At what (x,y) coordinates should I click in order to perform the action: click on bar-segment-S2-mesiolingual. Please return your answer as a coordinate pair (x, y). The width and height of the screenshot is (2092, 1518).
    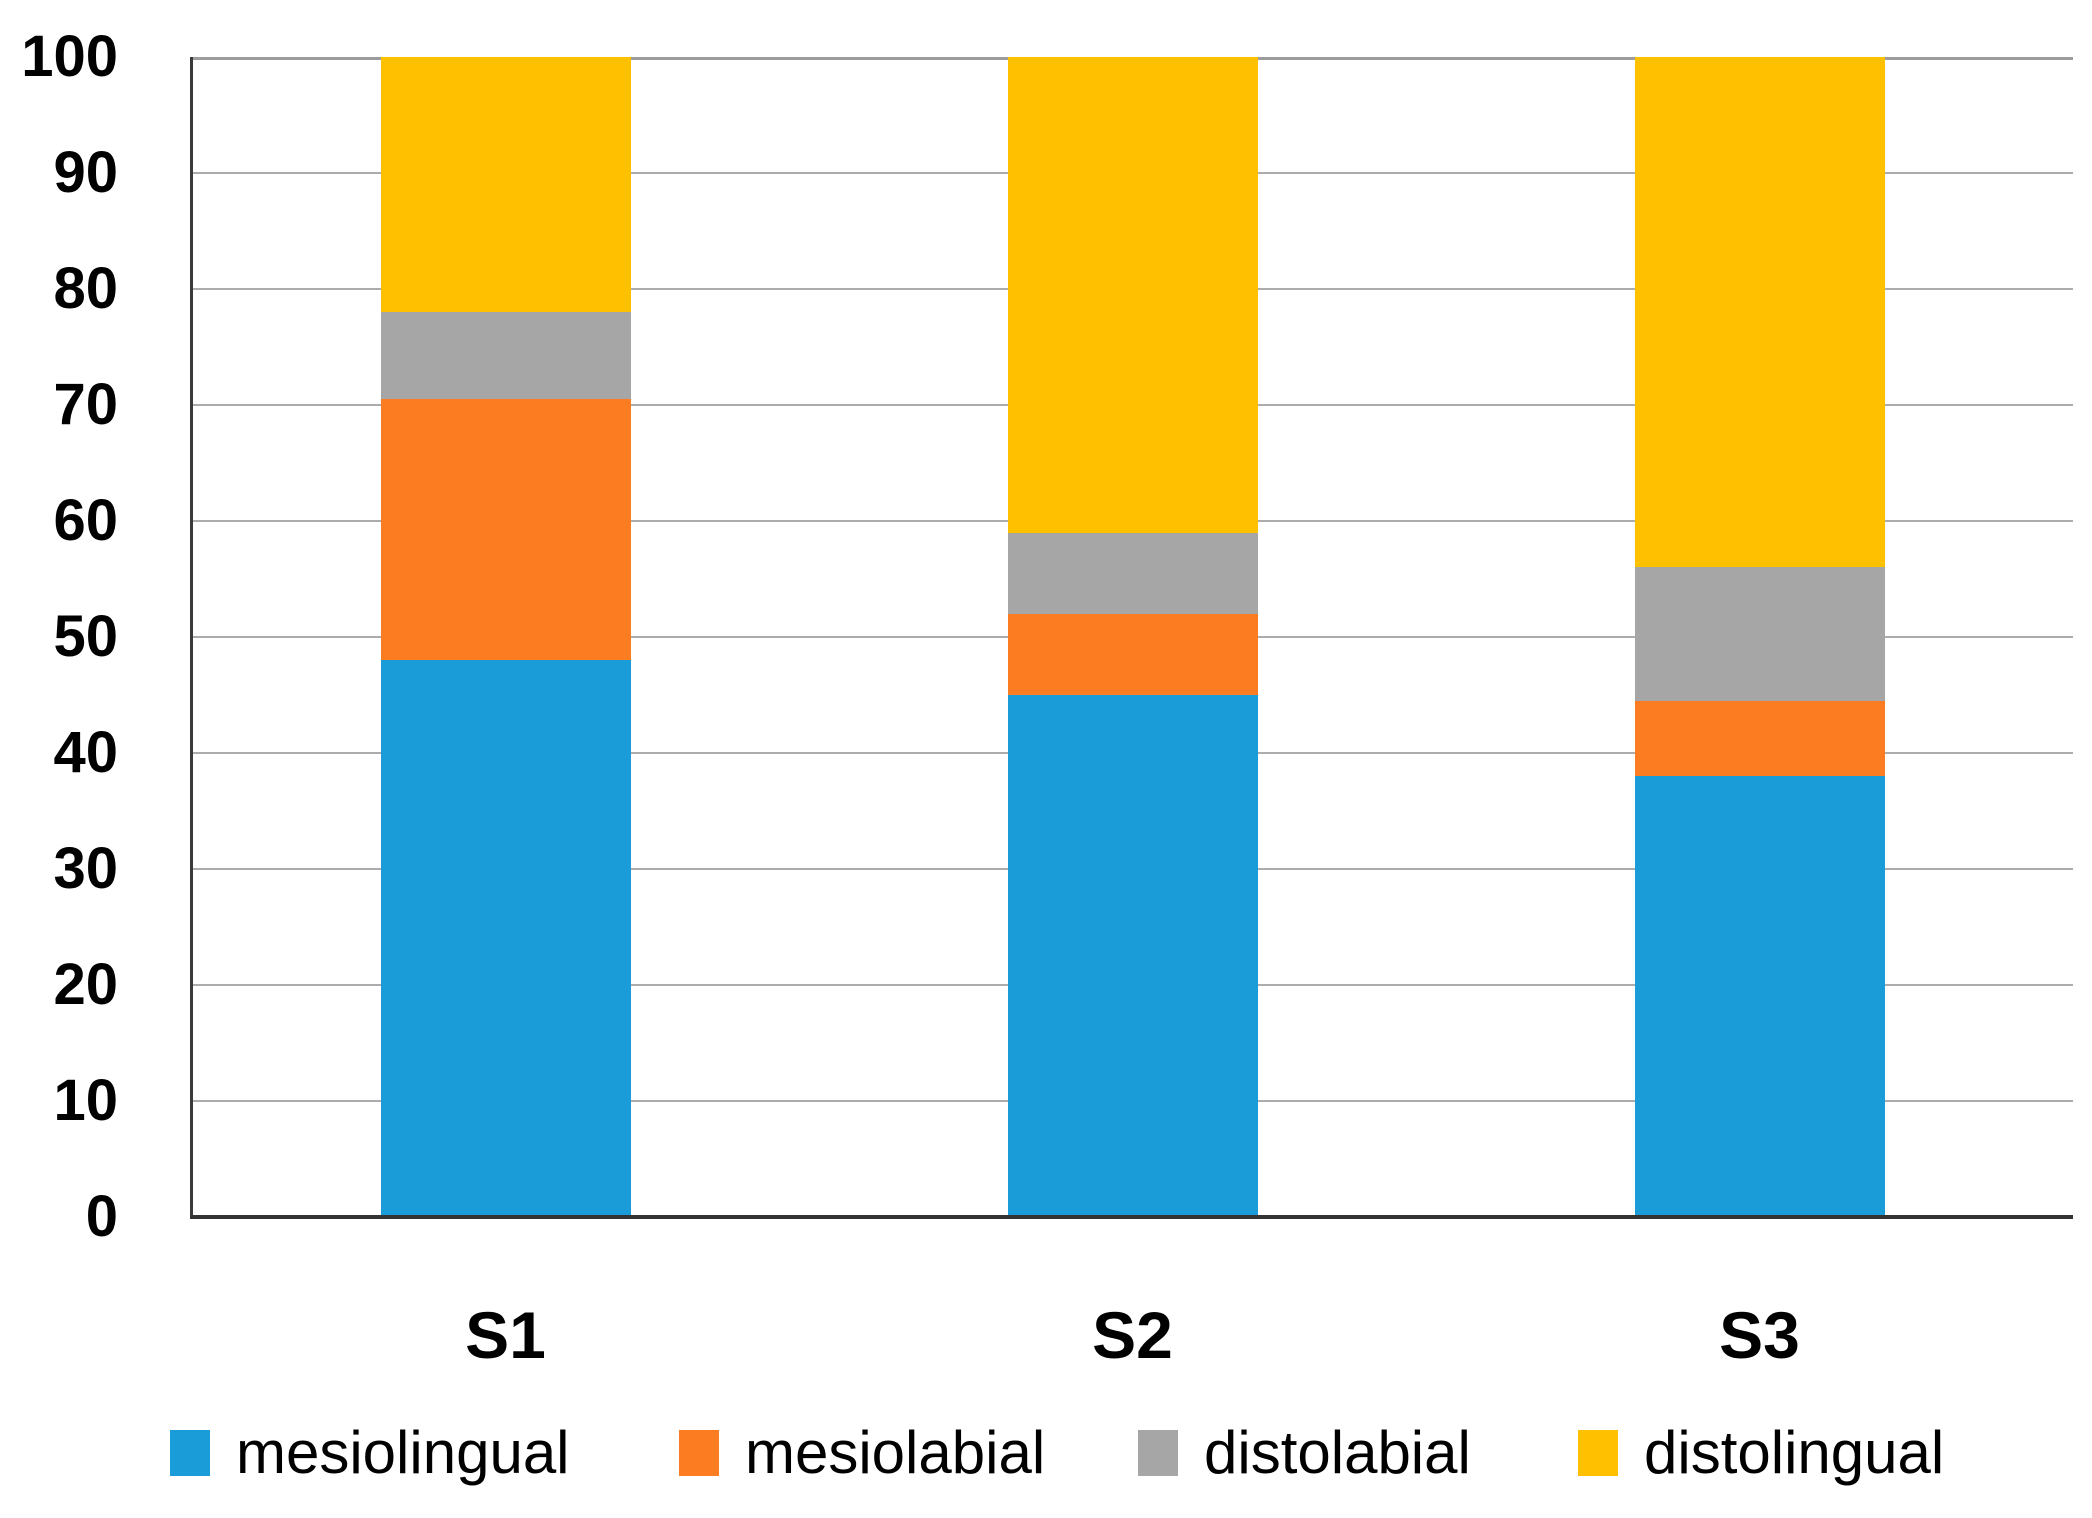
    Looking at the image, I should click on (1132, 956).